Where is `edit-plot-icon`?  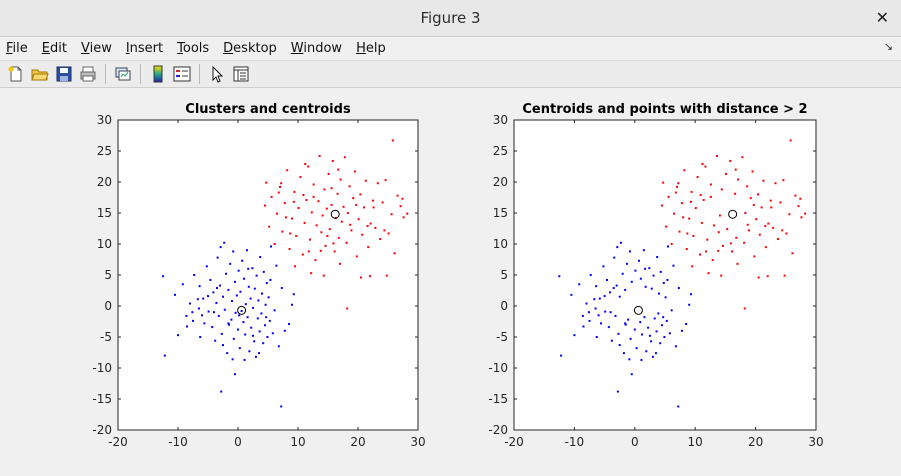
edit-plot-icon is located at coordinates (217, 74).